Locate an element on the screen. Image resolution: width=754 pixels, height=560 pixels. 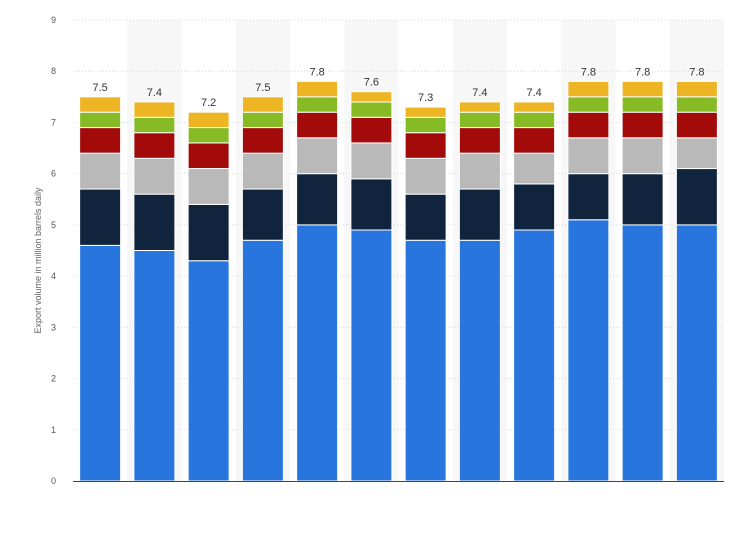
y-tick-label: 6 is located at coordinates (53, 174).